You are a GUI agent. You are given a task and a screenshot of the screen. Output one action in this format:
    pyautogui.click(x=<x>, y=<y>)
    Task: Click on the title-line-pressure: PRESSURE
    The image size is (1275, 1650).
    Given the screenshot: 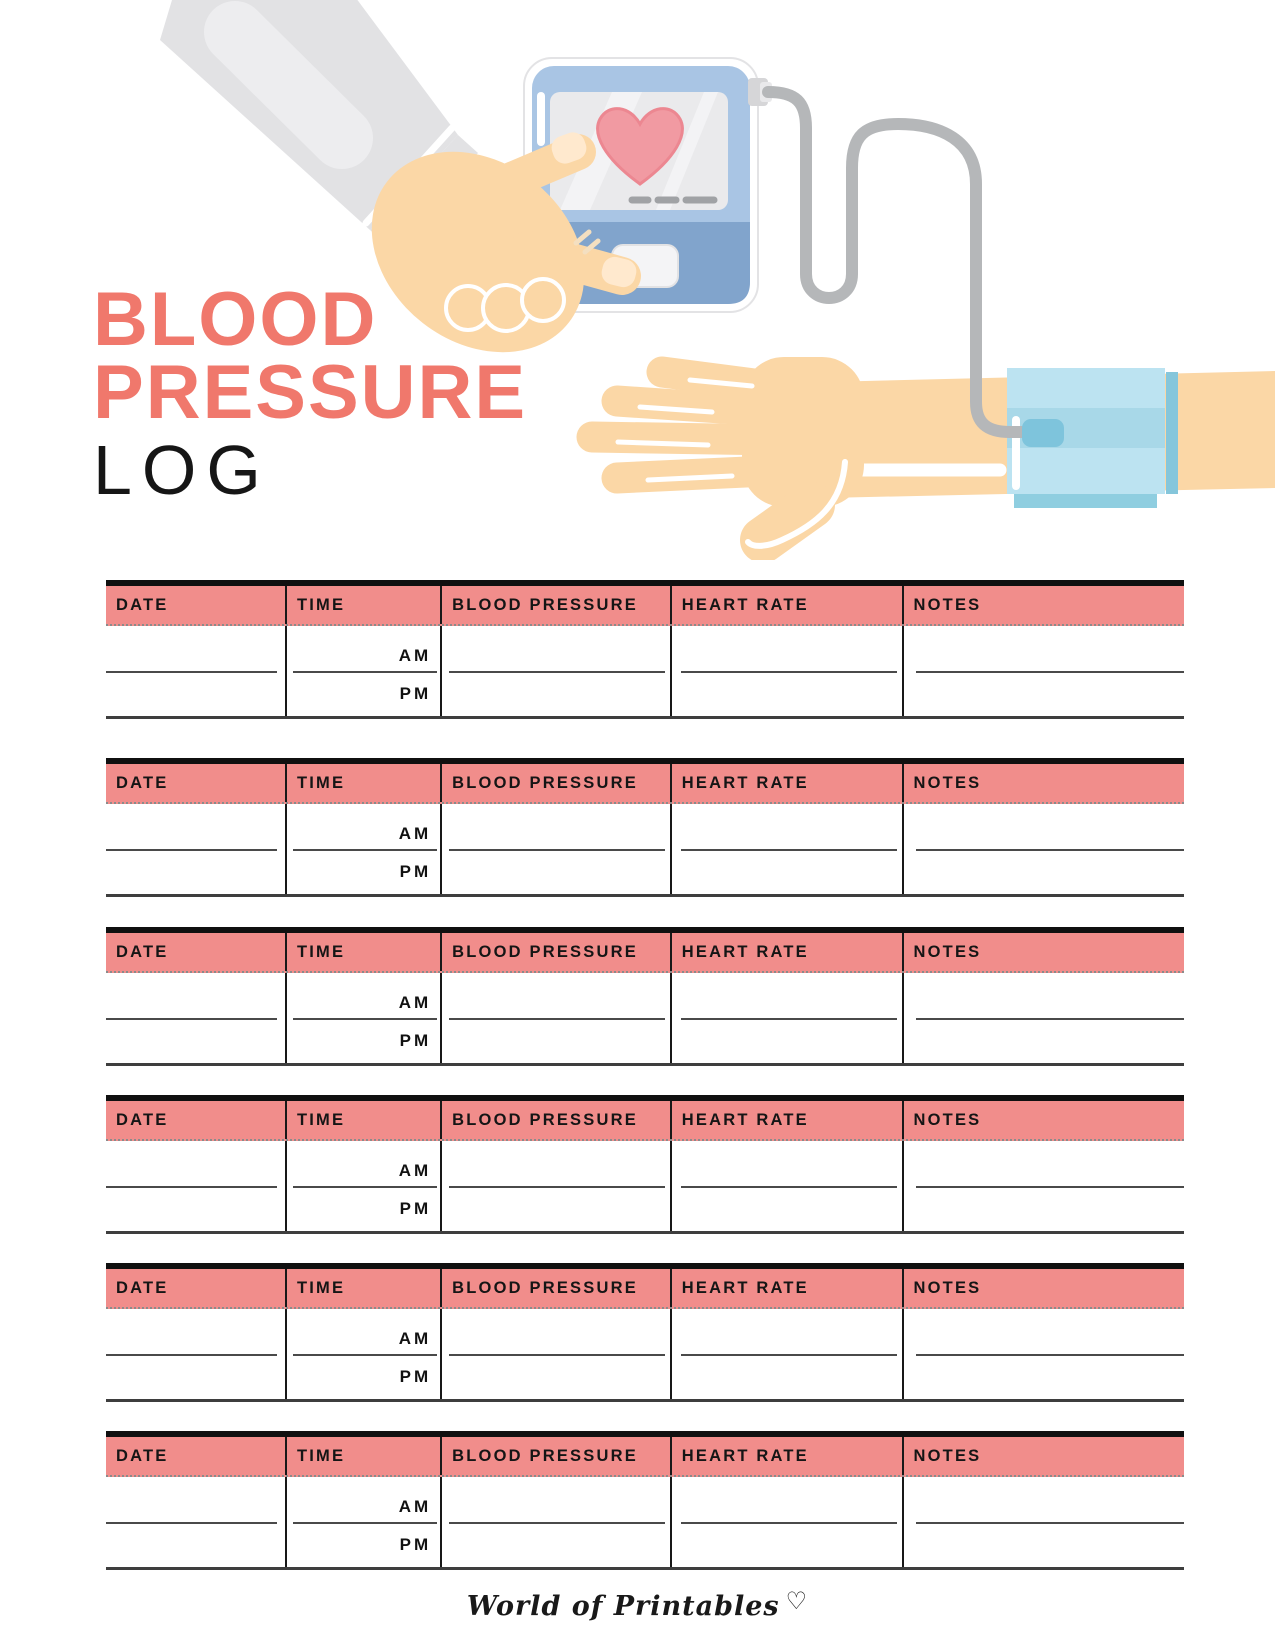 What is the action you would take?
    pyautogui.click(x=310, y=392)
    